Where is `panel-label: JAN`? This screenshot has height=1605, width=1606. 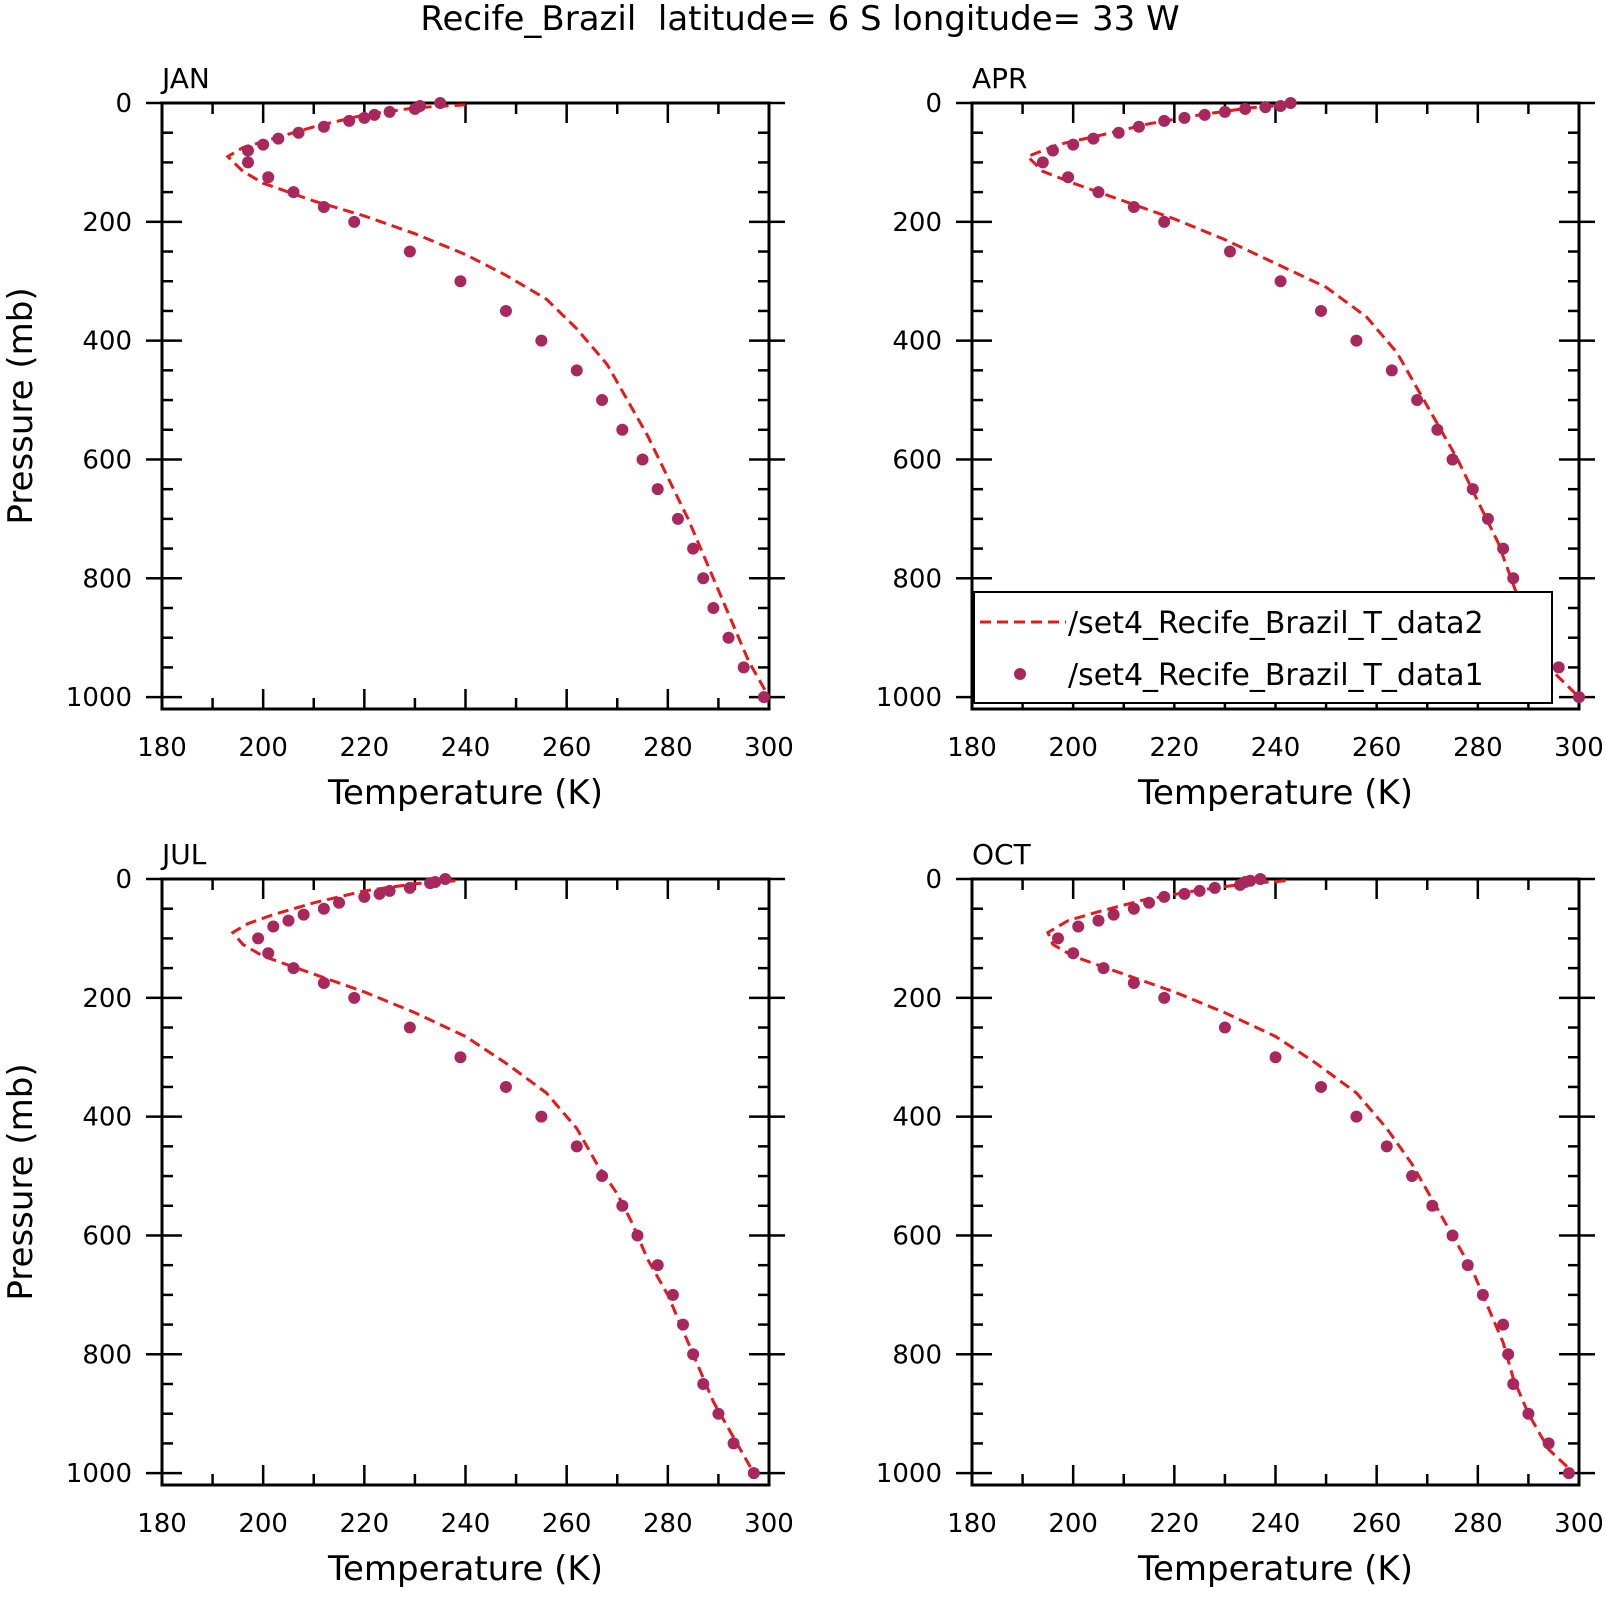 panel-label: JAN is located at coordinates (185, 78).